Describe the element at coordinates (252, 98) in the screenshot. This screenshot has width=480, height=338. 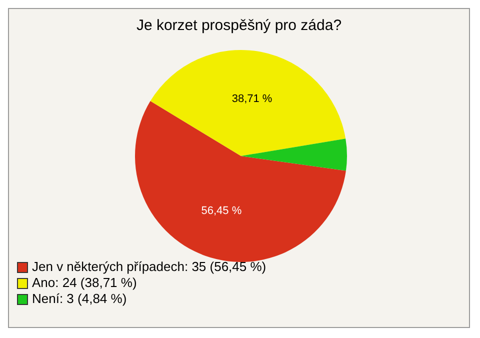
I see `data-label: 38,71 %` at that location.